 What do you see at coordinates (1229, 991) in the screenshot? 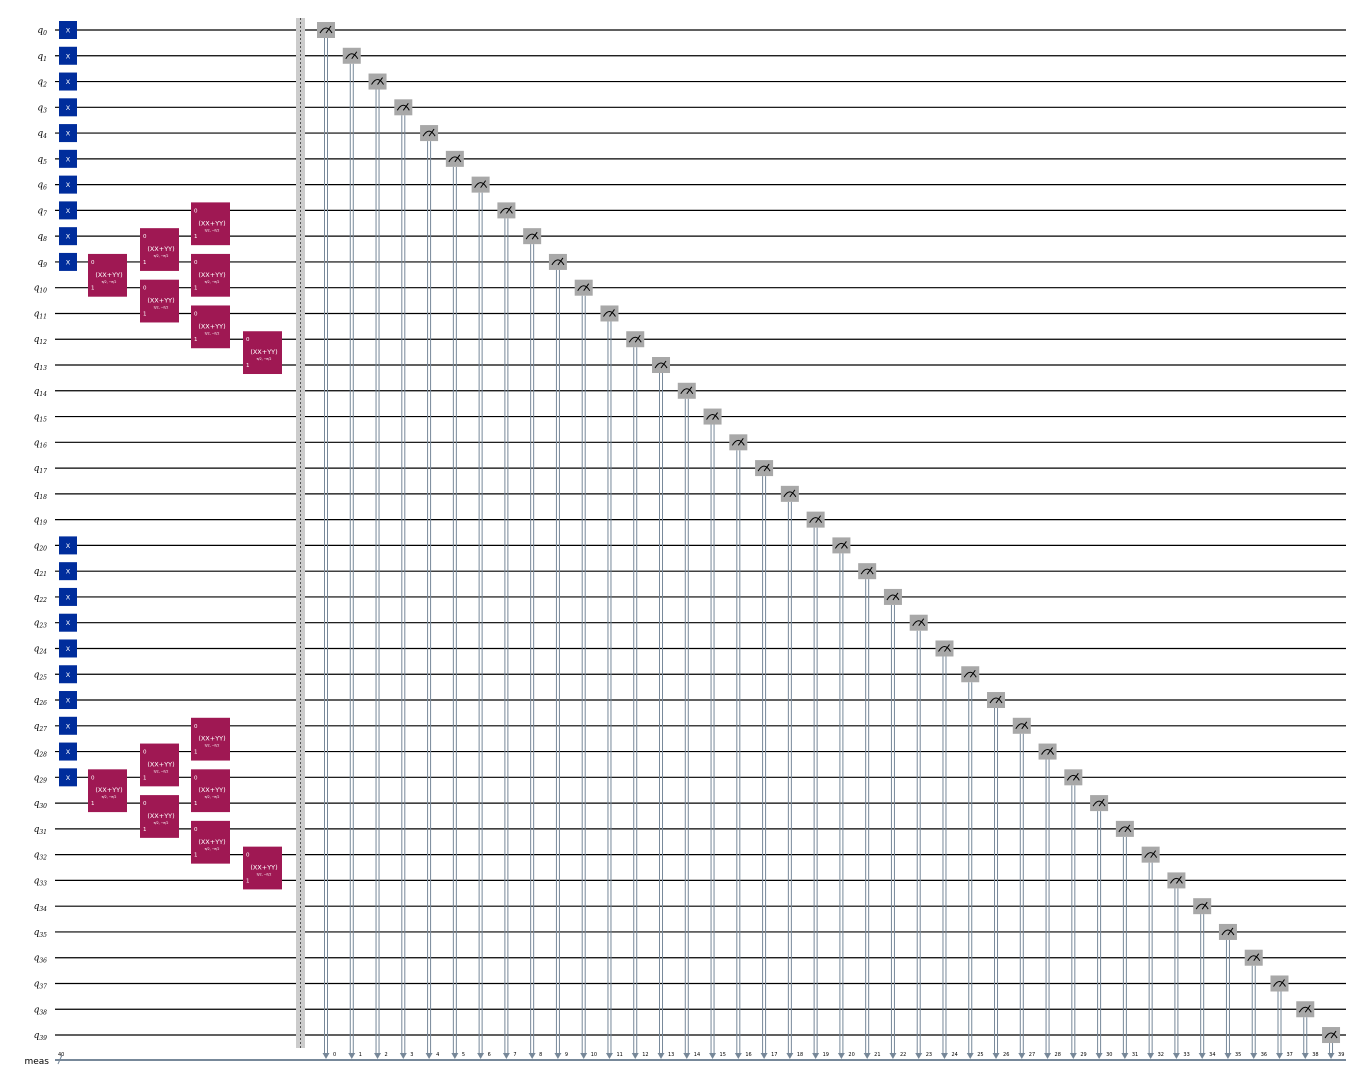
I see `measure-gate: 35` at bounding box center [1229, 991].